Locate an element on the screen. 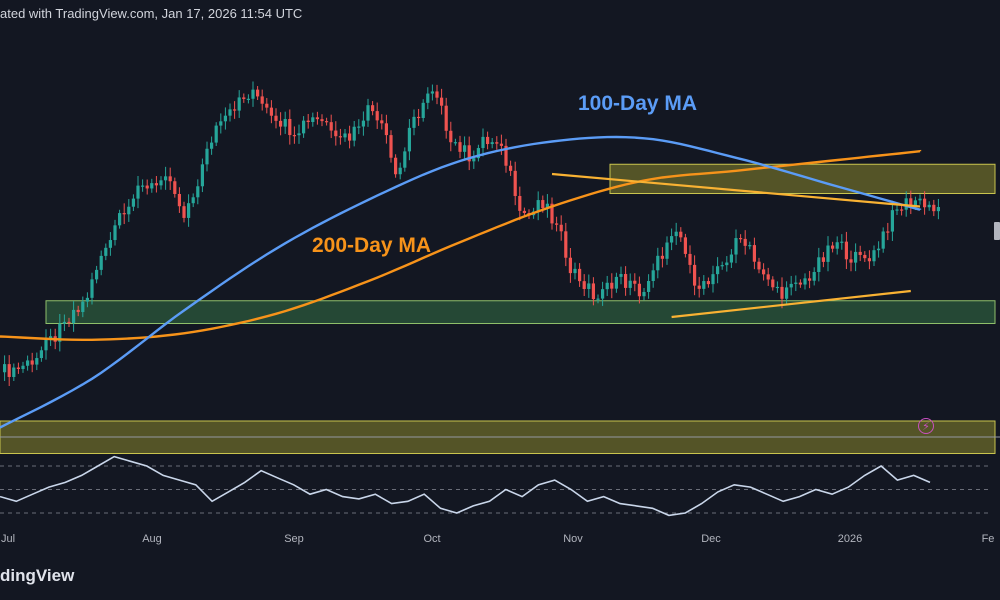 This screenshot has width=1000, height=600. price-scale-handle is located at coordinates (997, 231).